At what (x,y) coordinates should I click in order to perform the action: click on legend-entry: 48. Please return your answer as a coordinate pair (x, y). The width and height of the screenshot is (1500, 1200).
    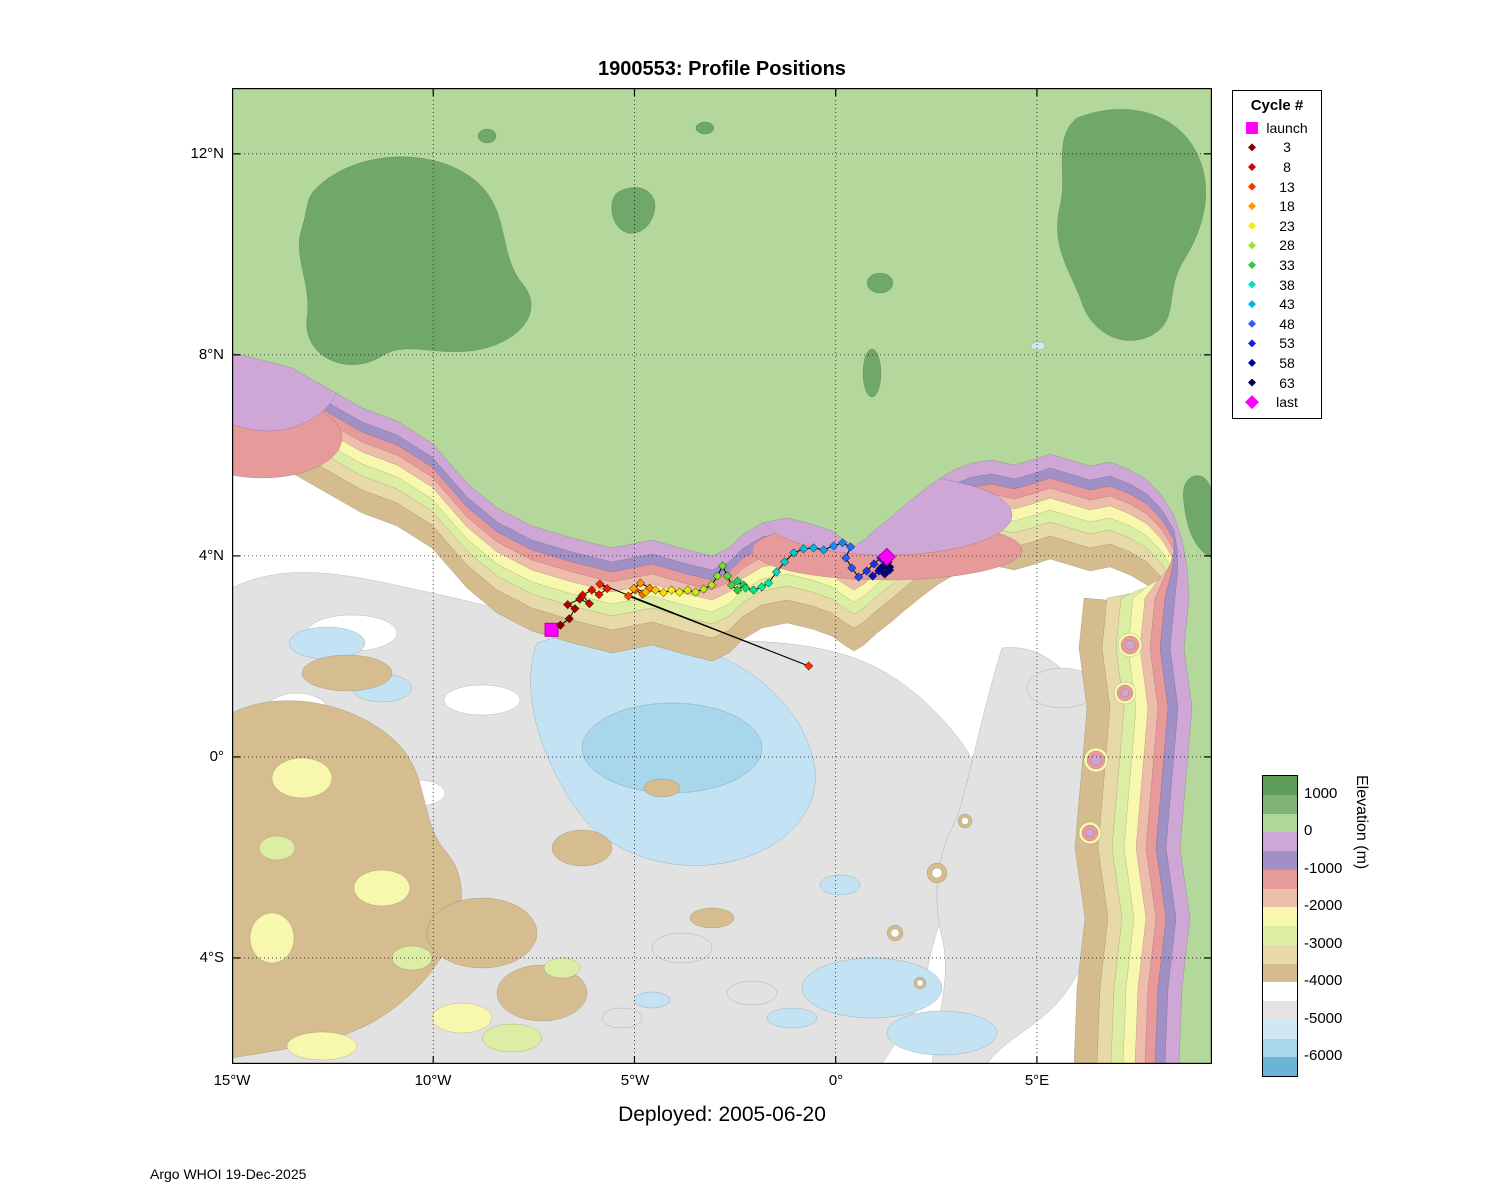
    Looking at the image, I should click on (1277, 324).